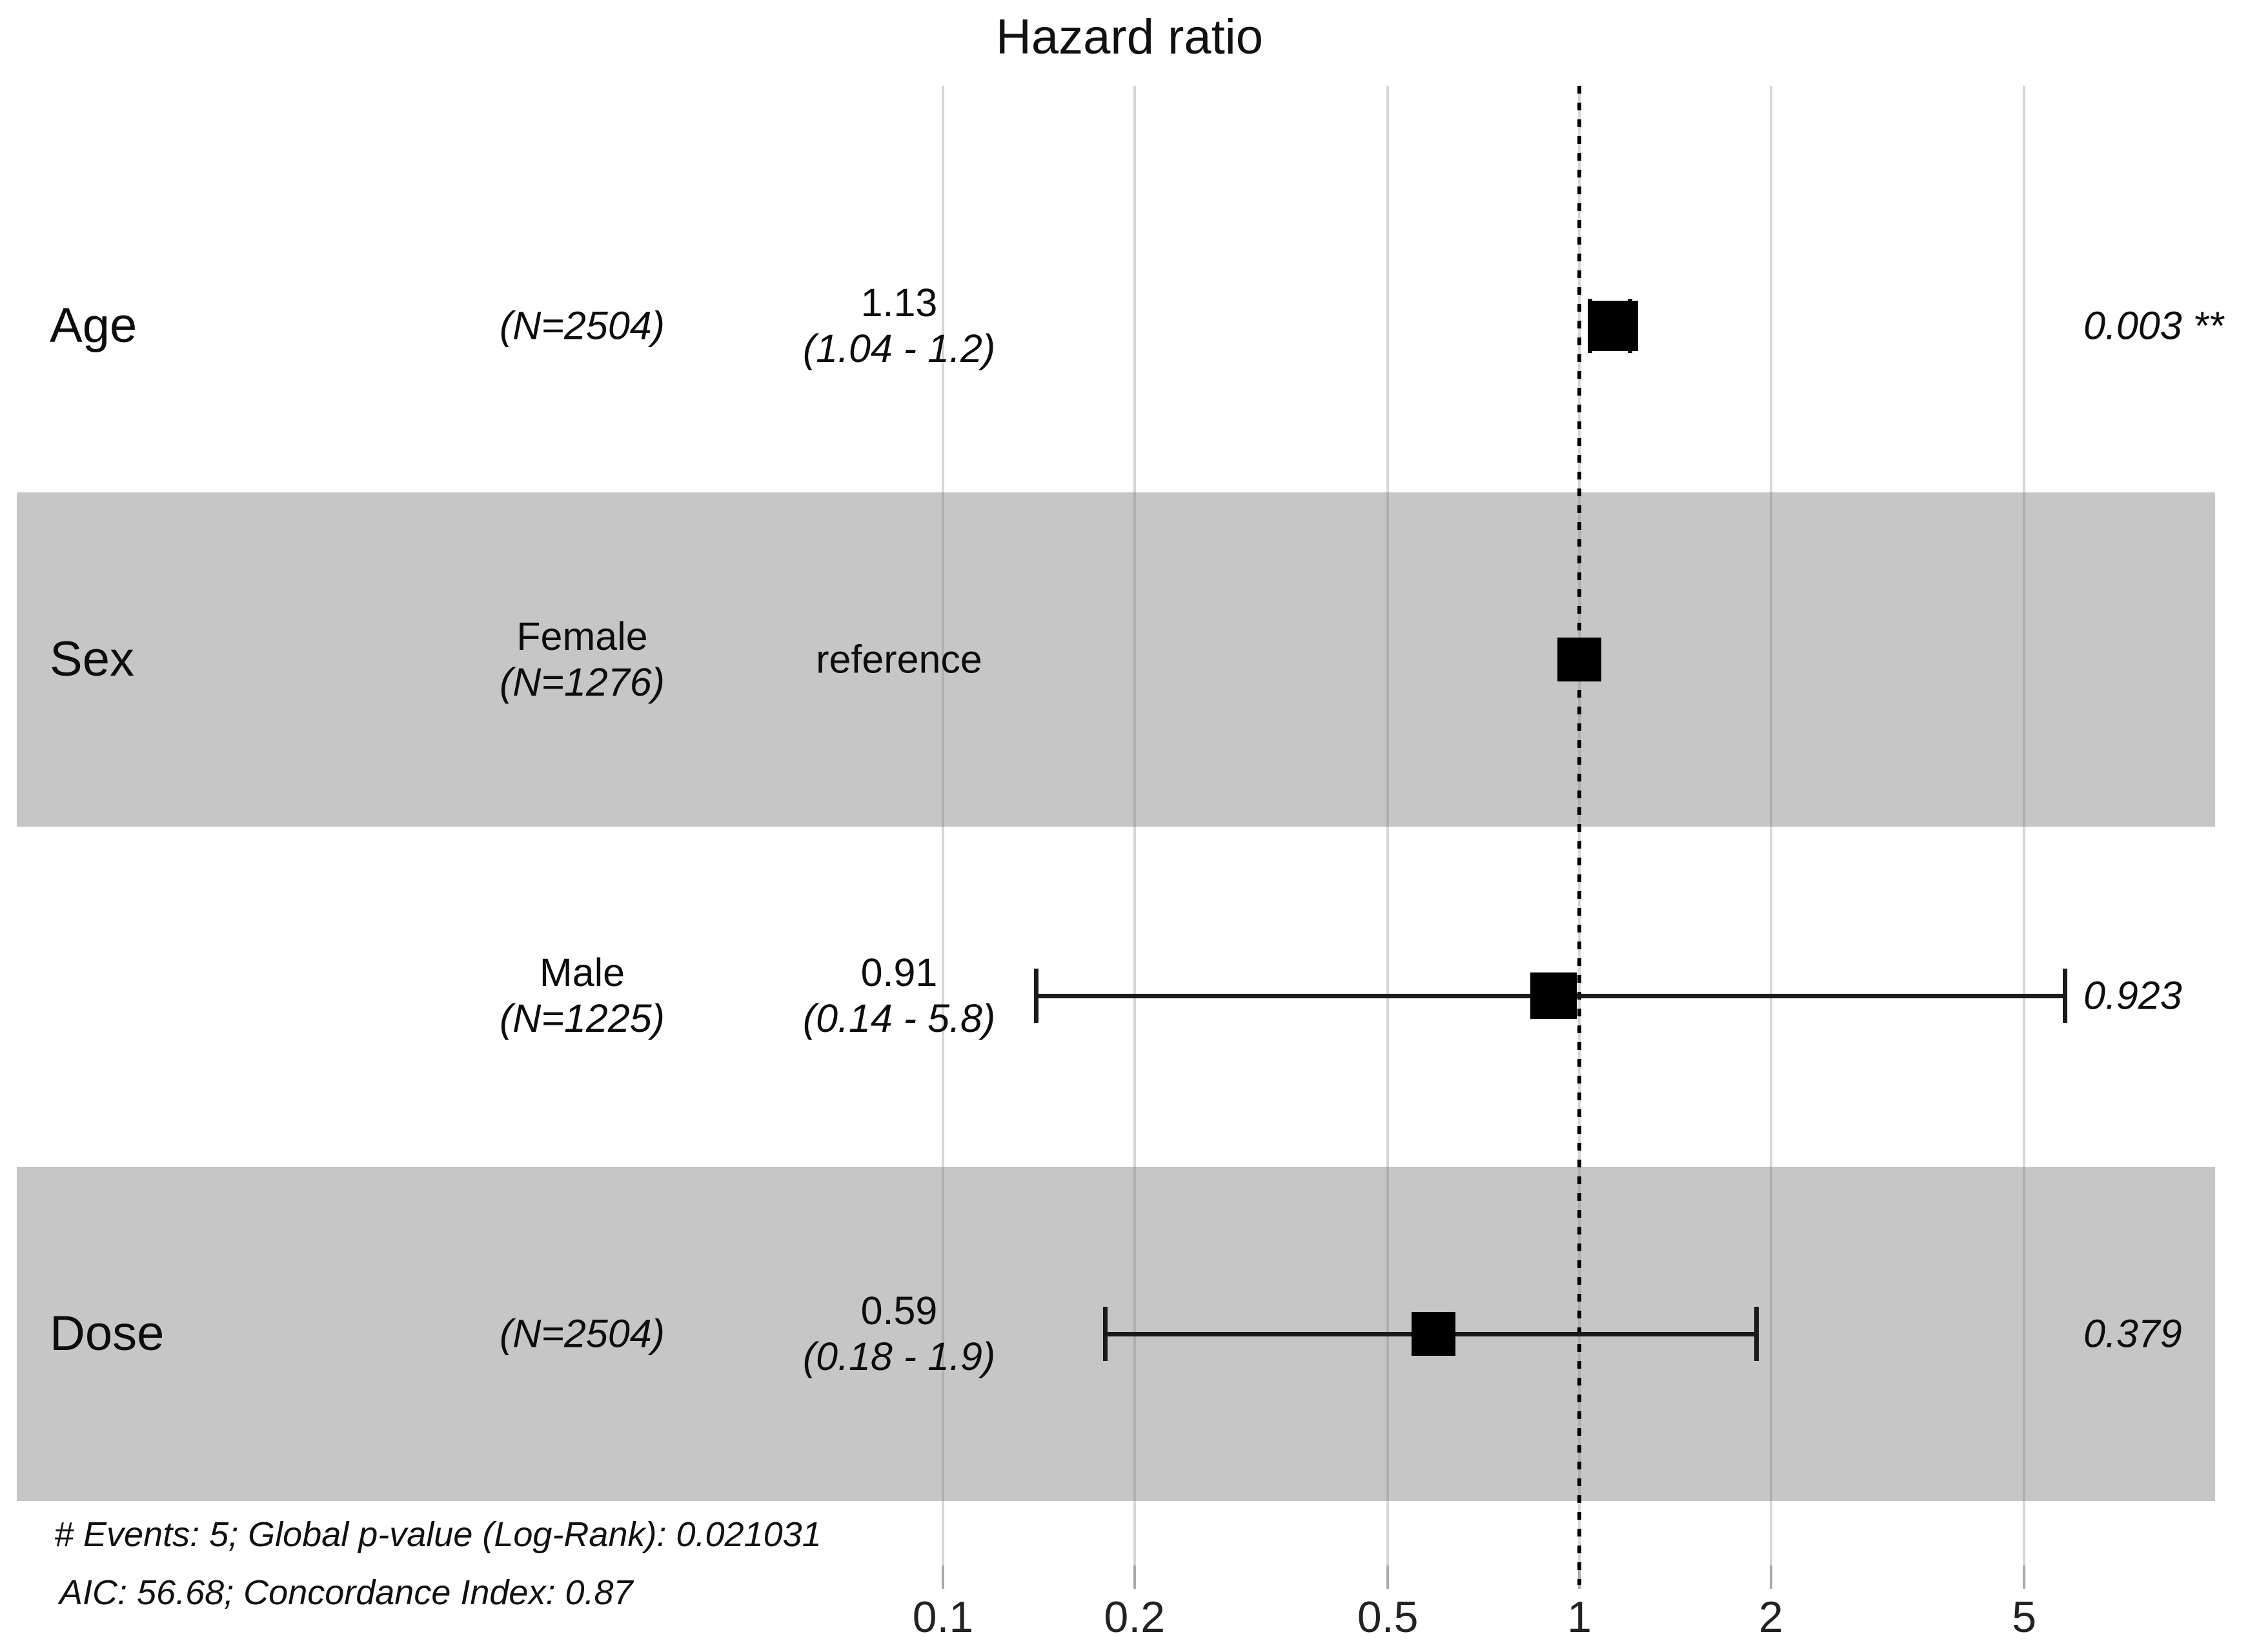  What do you see at coordinates (92, 659) in the screenshot?
I see `row-variable-label: Sex` at bounding box center [92, 659].